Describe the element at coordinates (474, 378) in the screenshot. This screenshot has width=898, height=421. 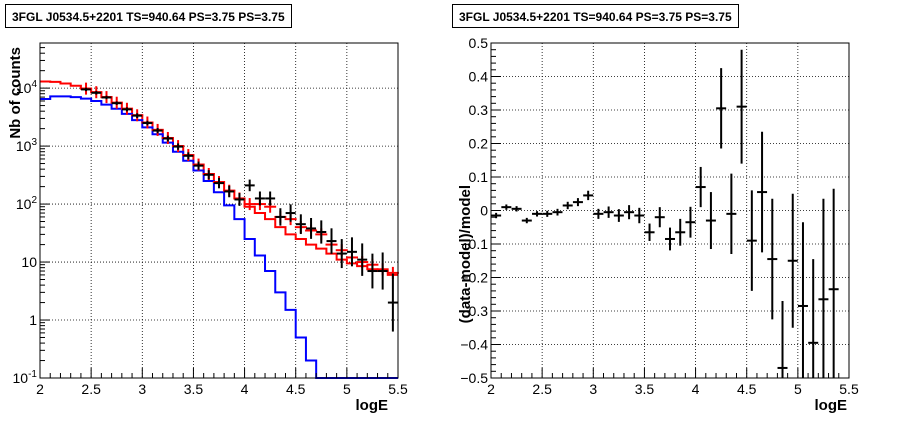
I see `y-tick-label: −0.5` at that location.